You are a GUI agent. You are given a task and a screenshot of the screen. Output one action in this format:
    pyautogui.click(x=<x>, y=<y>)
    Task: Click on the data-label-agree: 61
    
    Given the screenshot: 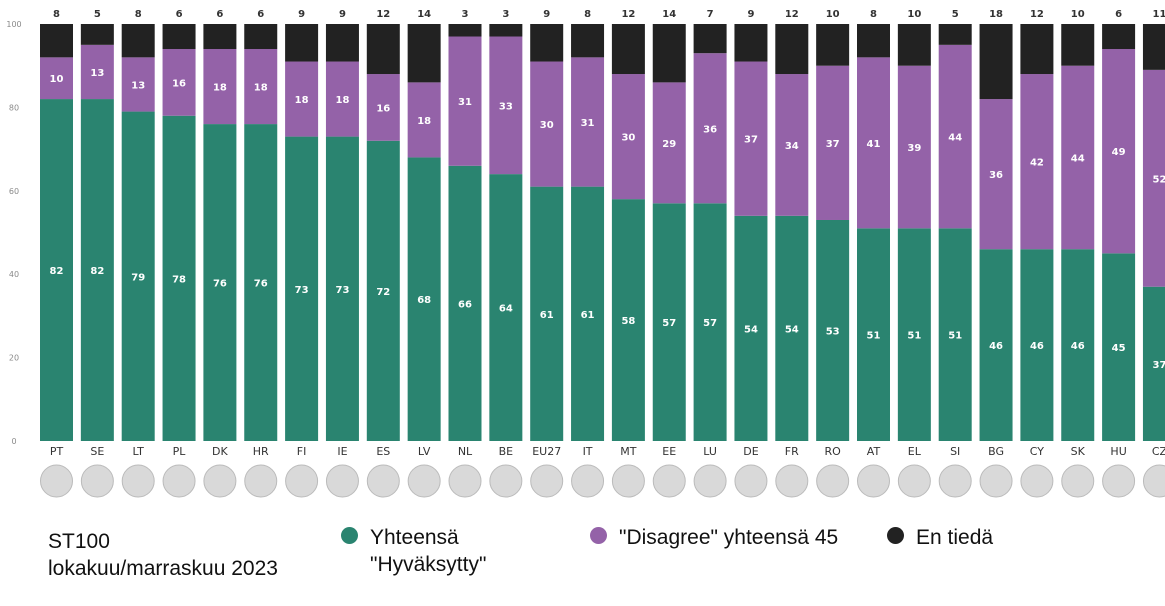 What is the action you would take?
    pyautogui.click(x=588, y=315)
    